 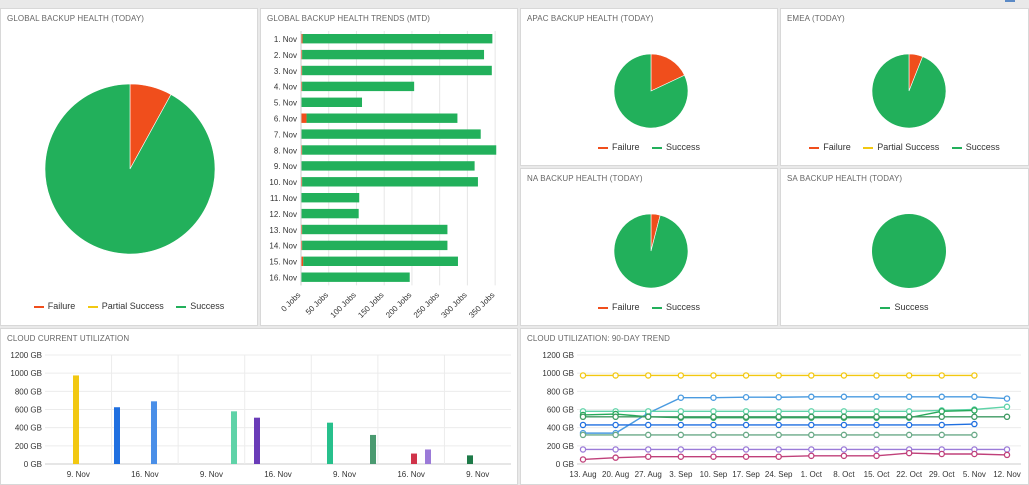 I want to click on x-tick-label: 16. Nov, so click(x=145, y=474).